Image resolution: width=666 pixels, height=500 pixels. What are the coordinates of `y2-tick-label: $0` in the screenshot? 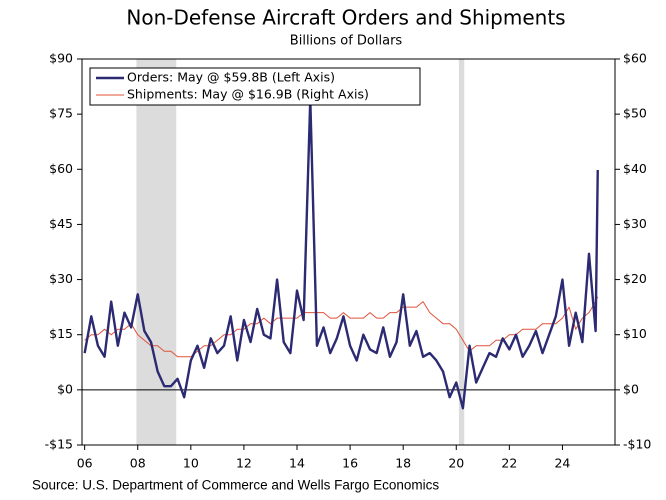 It's located at (631, 388).